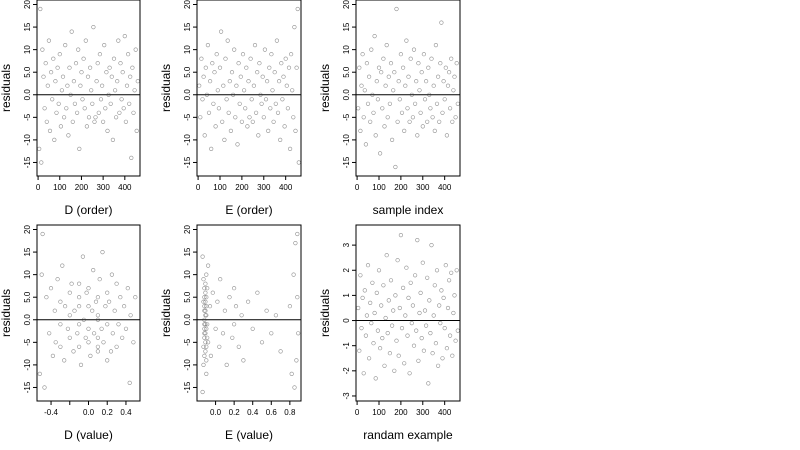  What do you see at coordinates (290, 412) in the screenshot?
I see `x-tick-label: 0.8` at bounding box center [290, 412].